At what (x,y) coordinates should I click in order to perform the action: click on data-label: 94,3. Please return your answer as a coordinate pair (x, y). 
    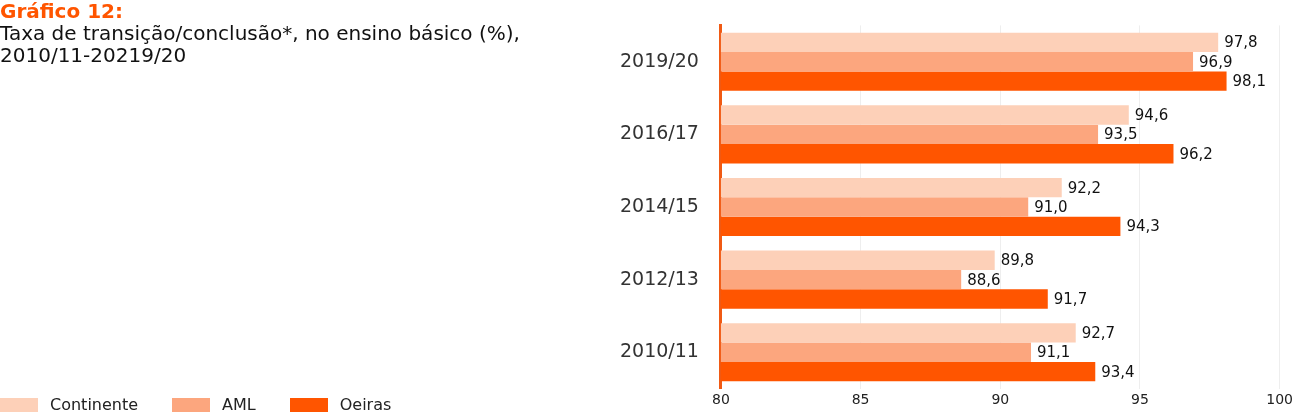
    Looking at the image, I should click on (1143, 226).